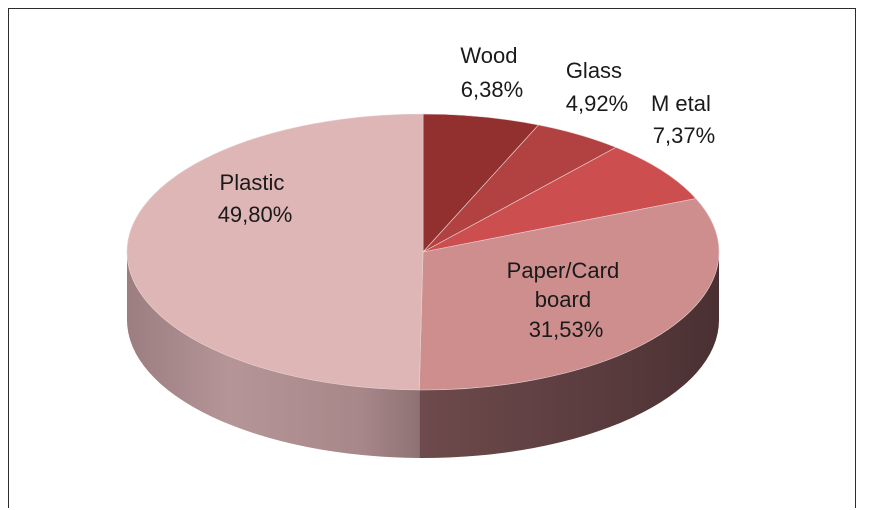 This screenshot has width=870, height=510. I want to click on slice-paper-card-board, so click(569, 294).